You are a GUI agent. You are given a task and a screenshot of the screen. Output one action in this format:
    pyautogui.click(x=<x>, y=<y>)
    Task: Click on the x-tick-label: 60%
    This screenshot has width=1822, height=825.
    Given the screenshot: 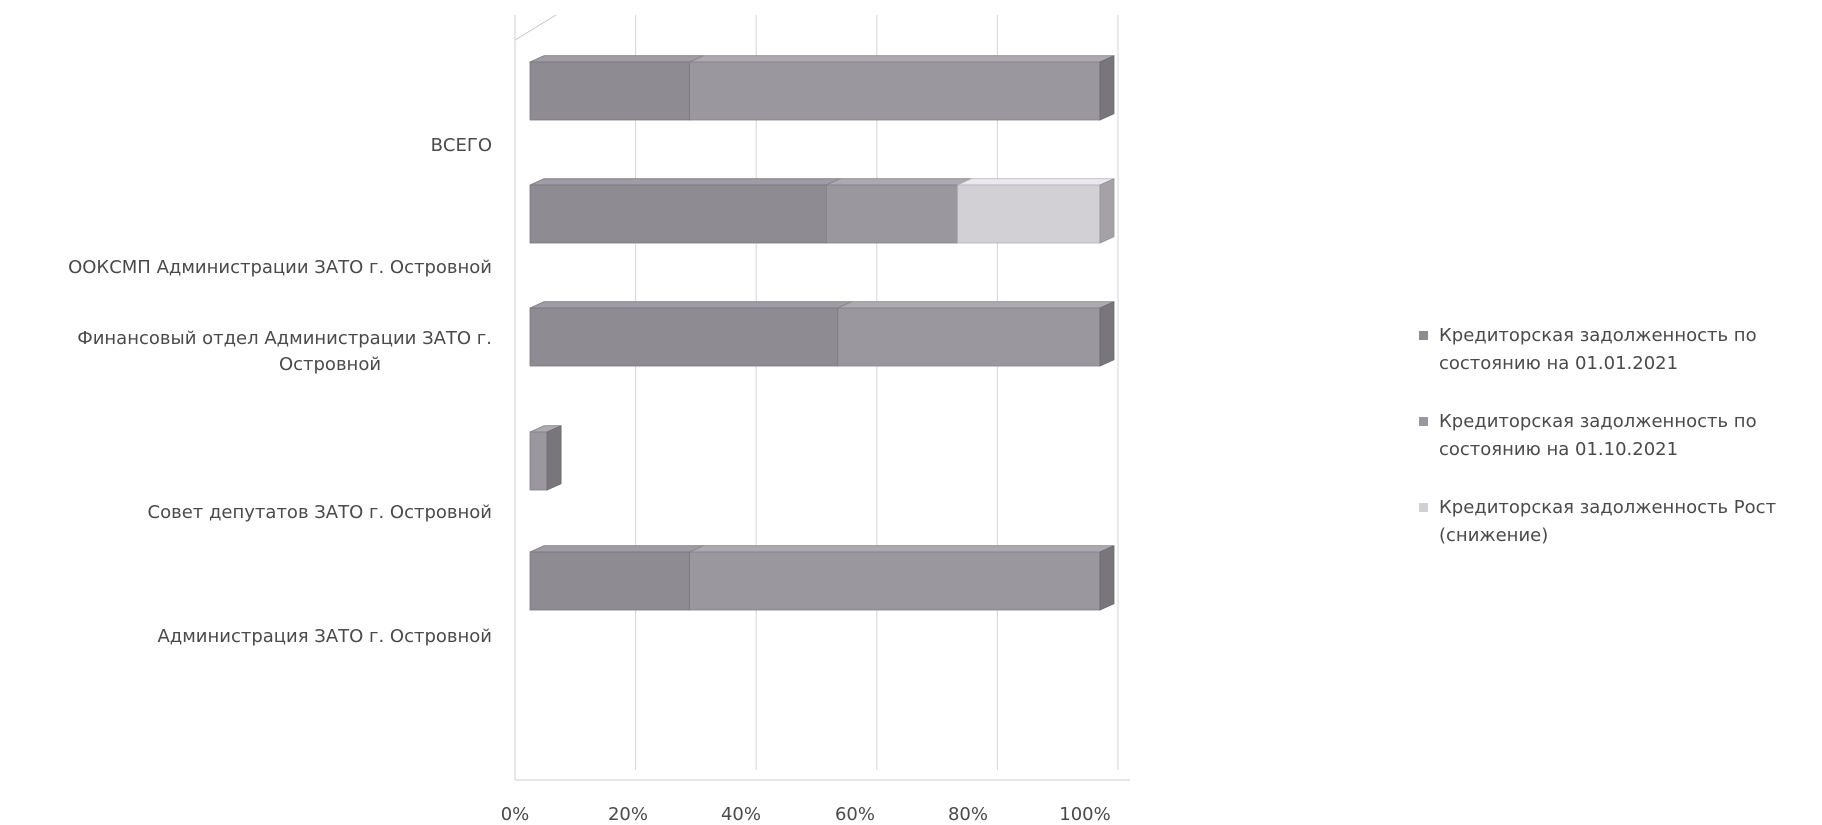 What is the action you would take?
    pyautogui.click(x=855, y=814)
    